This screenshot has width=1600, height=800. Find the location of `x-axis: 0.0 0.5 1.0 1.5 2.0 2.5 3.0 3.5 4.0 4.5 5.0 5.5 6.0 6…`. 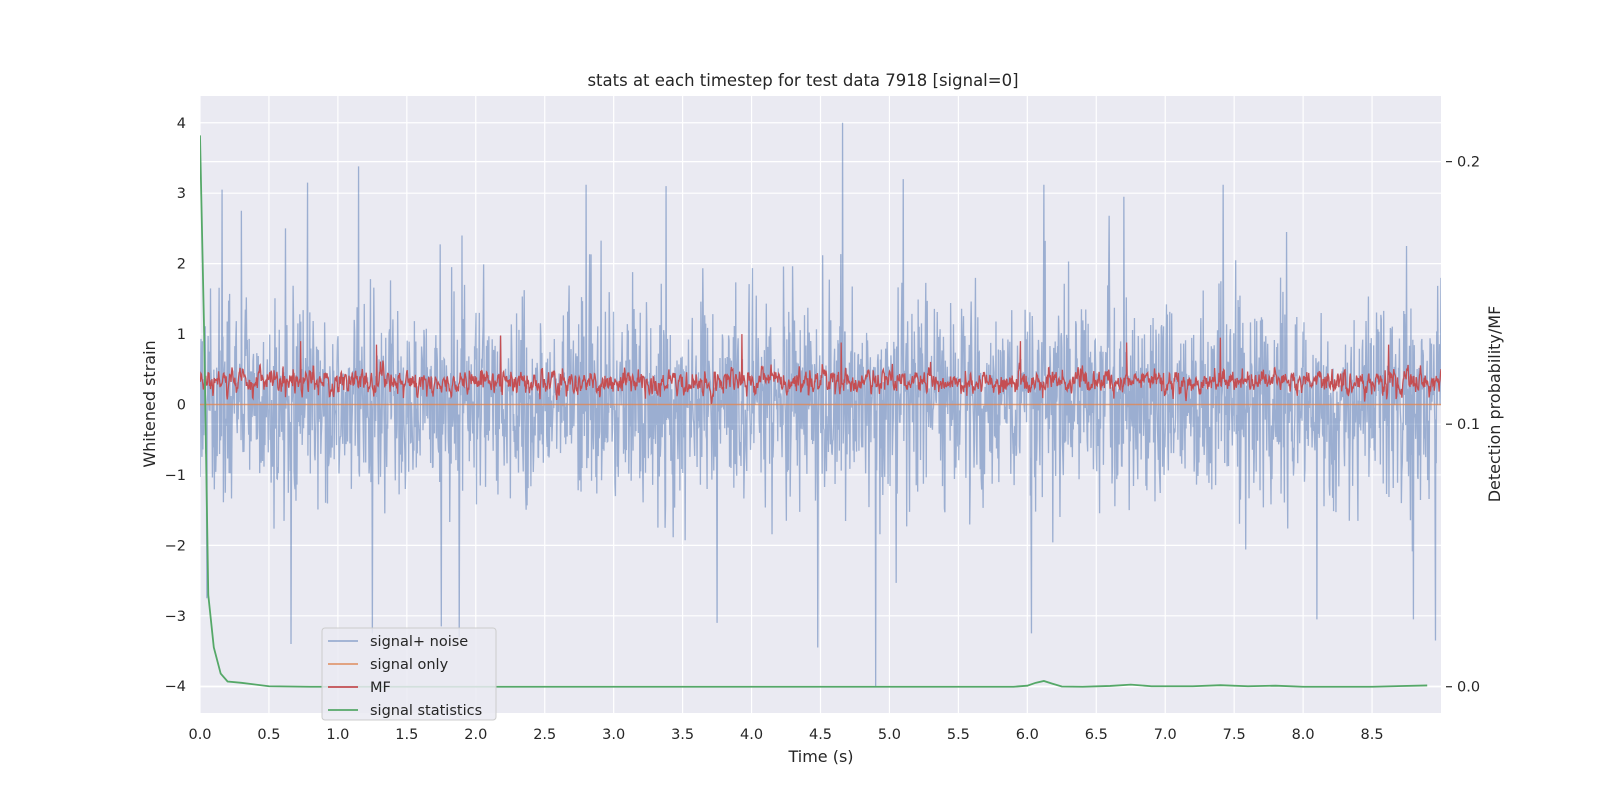

x-axis: 0.0 0.5 1.0 1.5 2.0 2.5 3.0 3.5 4.0 4.5 5.0 5.5 6.0 6… is located at coordinates (785, 735).